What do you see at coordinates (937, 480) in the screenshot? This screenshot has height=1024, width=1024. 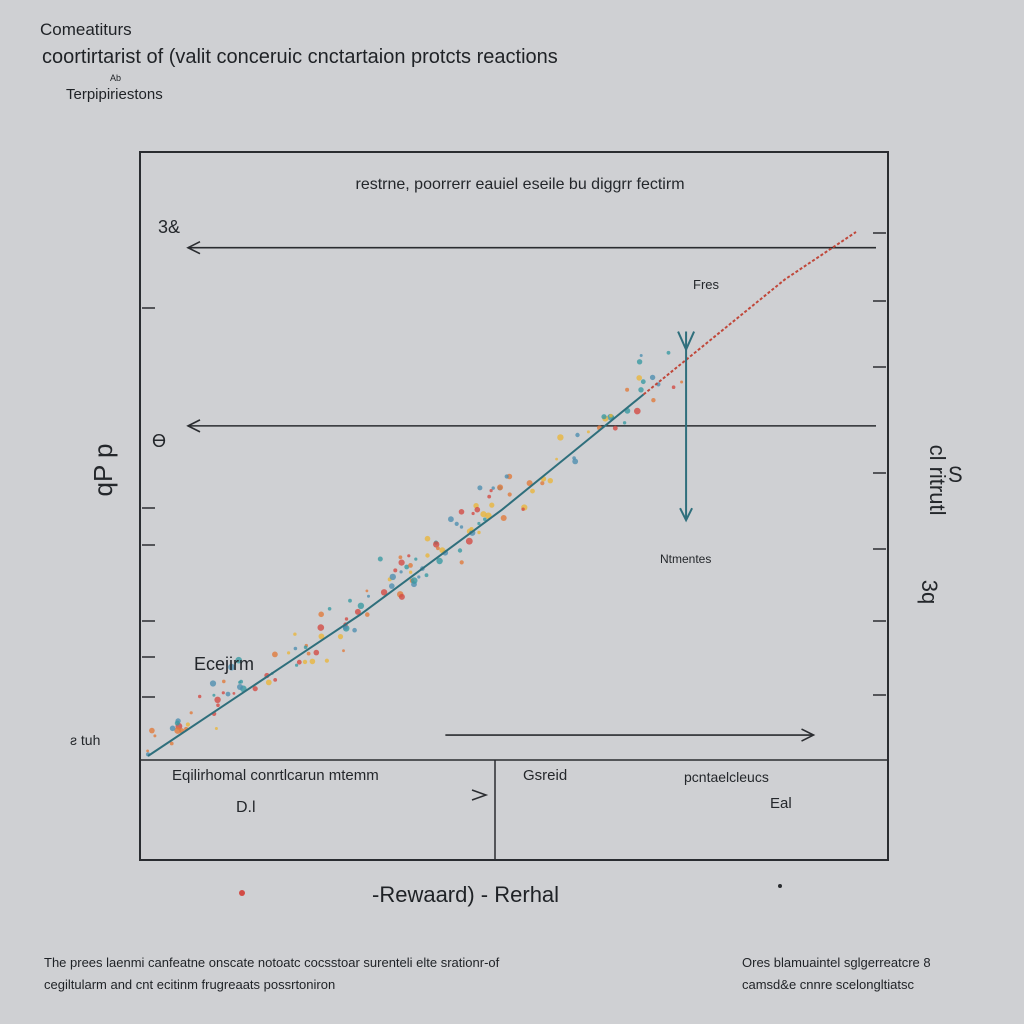 I see `right-axis-label: cl ritrutl` at bounding box center [937, 480].